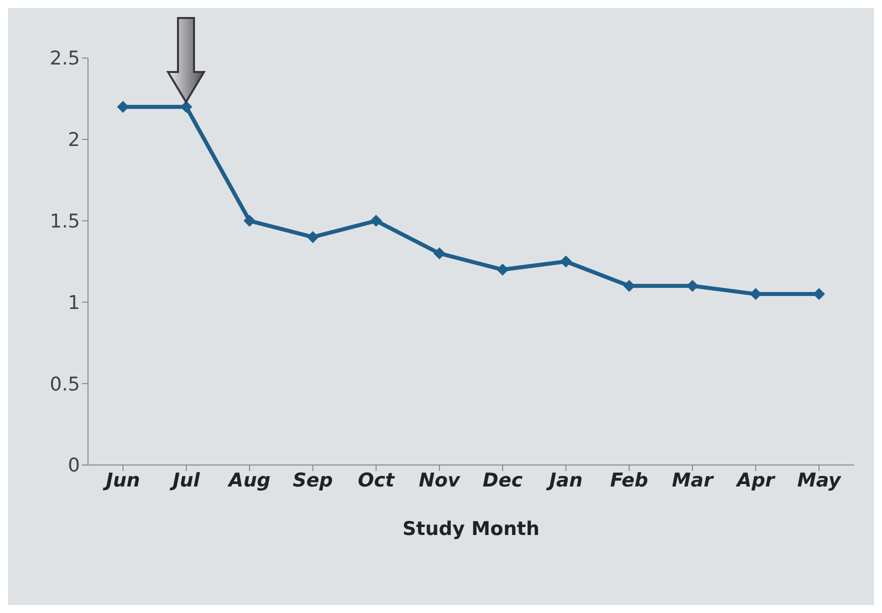  What do you see at coordinates (184, 480) in the screenshot?
I see `x-tick-label: Jul` at bounding box center [184, 480].